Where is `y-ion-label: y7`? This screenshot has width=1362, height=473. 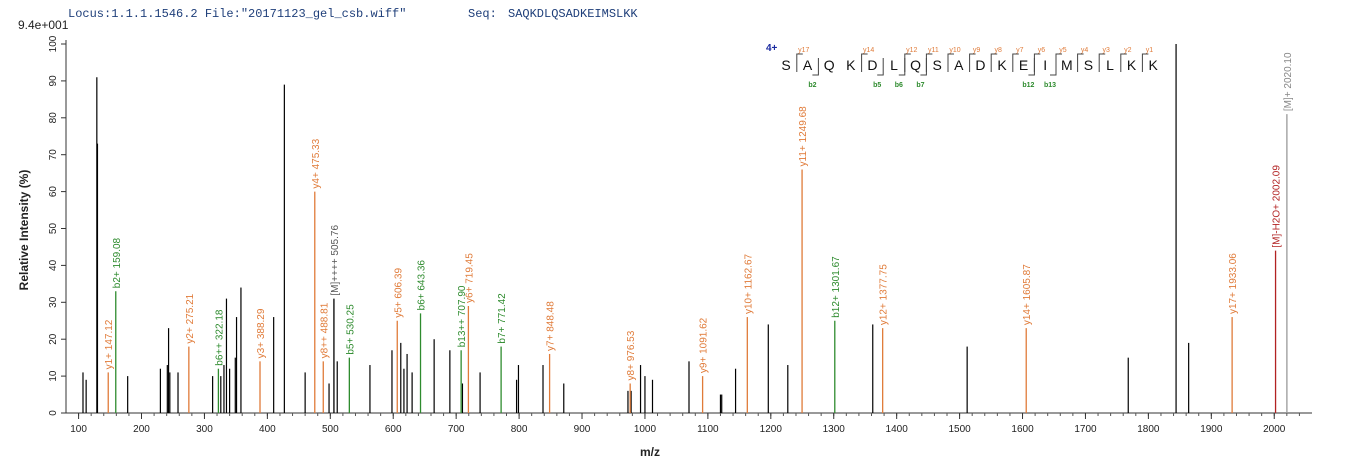
y-ion-label: y7 is located at coordinates (1020, 50).